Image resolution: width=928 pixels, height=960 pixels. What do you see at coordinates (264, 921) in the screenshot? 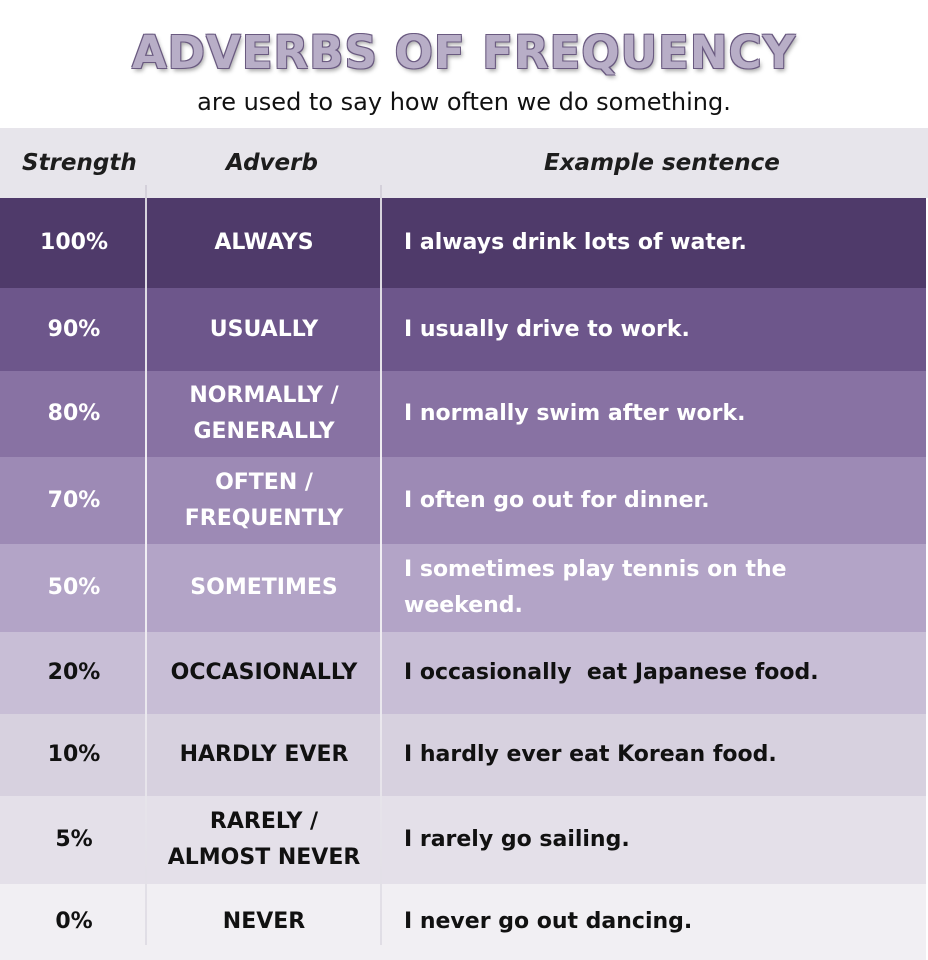
I see `adverb-cell: NEVER` at bounding box center [264, 921].